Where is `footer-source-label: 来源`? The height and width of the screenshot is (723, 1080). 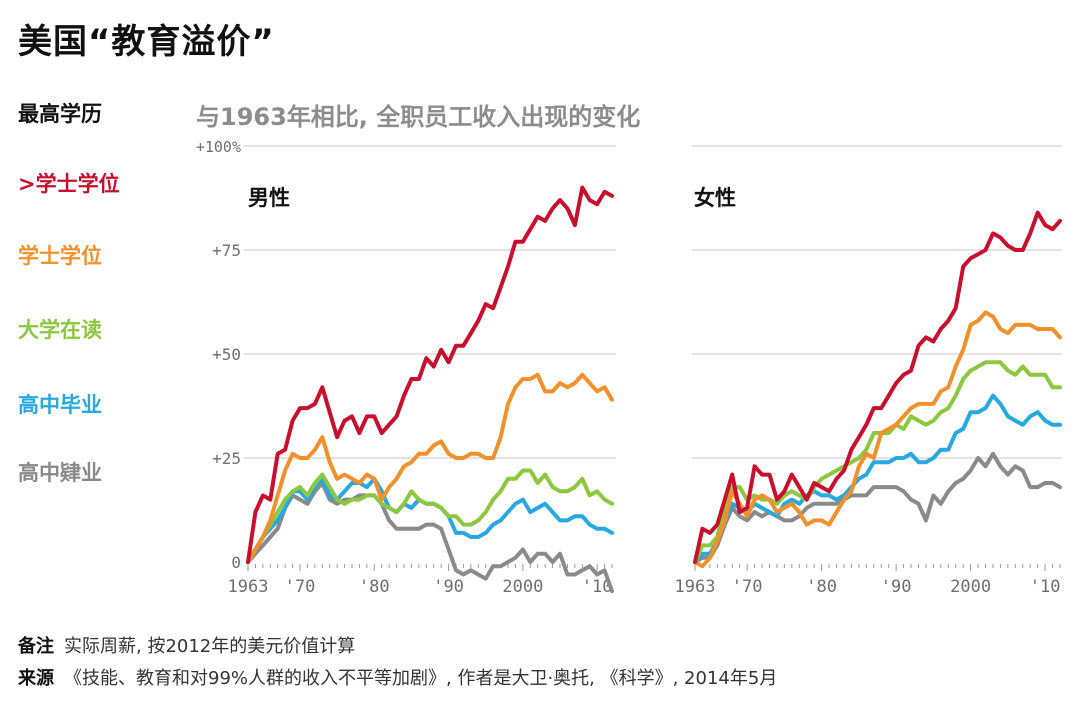 footer-source-label: 来源 is located at coordinates (36, 678).